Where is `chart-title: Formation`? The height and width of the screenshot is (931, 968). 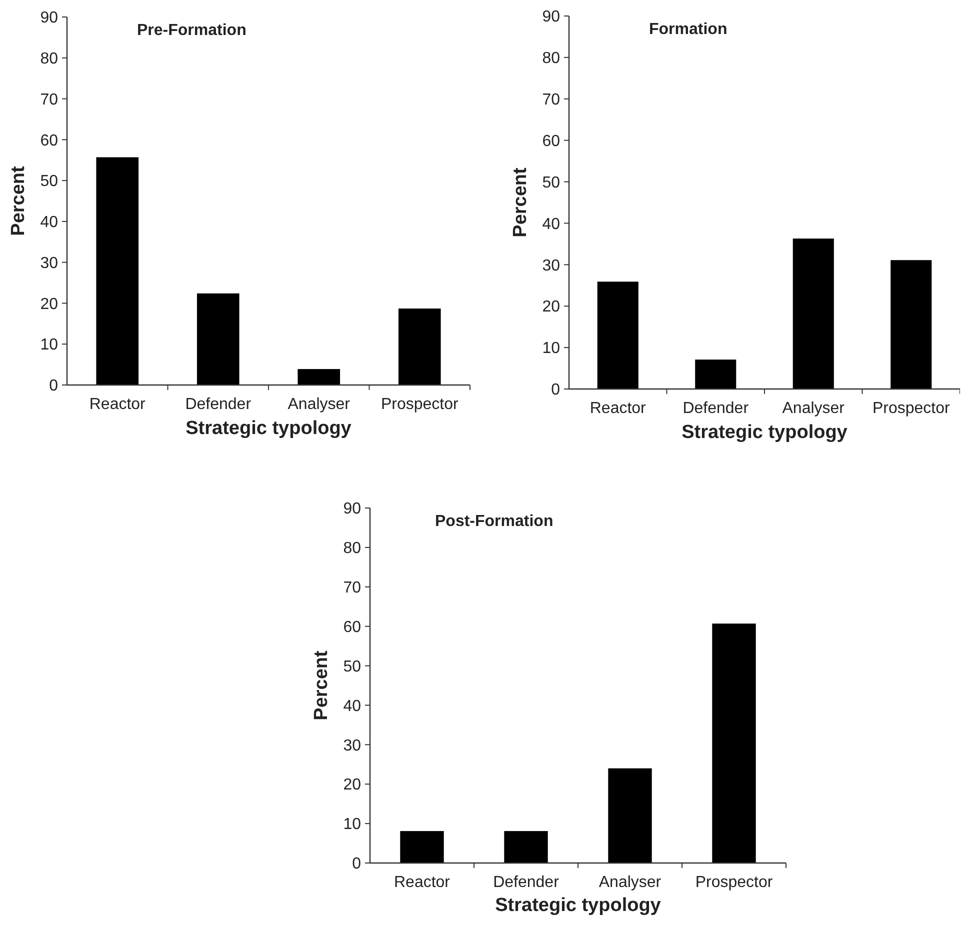 chart-title: Formation is located at coordinates (688, 29).